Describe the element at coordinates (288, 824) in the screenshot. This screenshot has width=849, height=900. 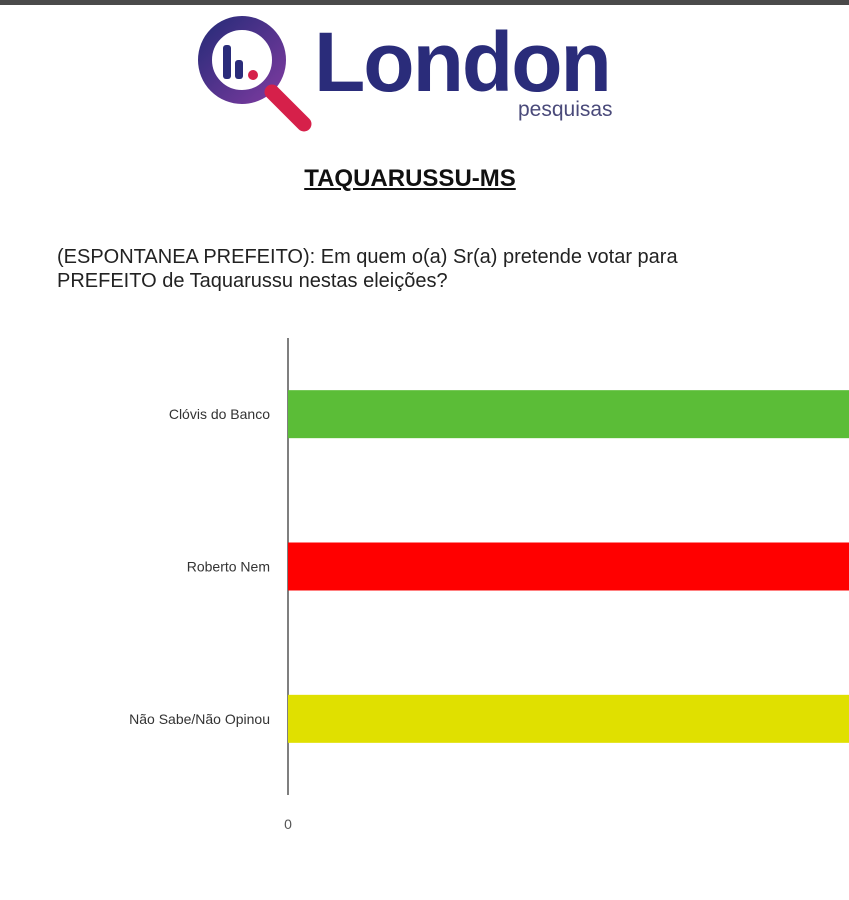
I see `x-tick-label: 0` at that location.